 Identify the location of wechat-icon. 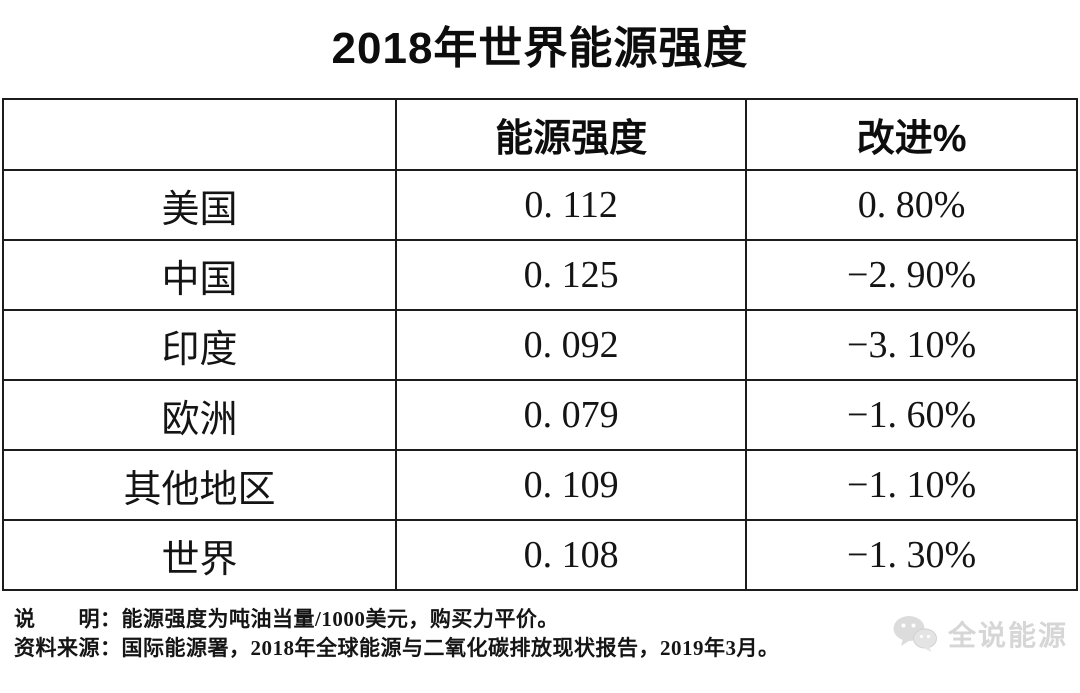
(915, 634).